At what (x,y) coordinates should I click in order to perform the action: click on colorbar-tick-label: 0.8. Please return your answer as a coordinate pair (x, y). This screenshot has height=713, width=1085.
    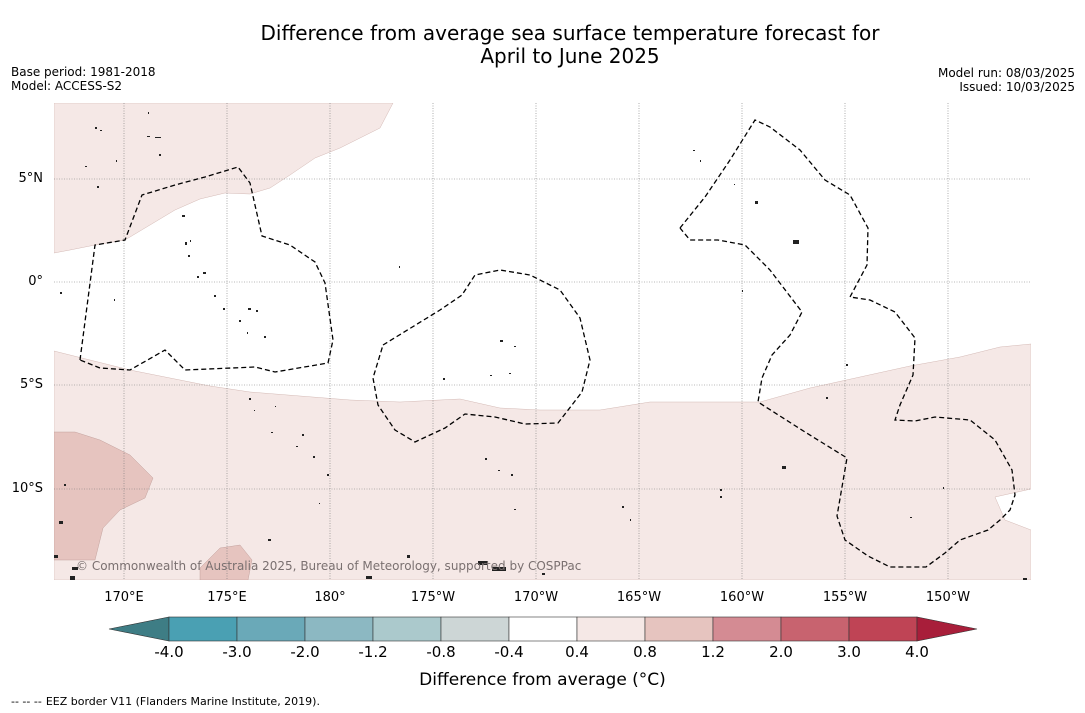
    Looking at the image, I should click on (645, 652).